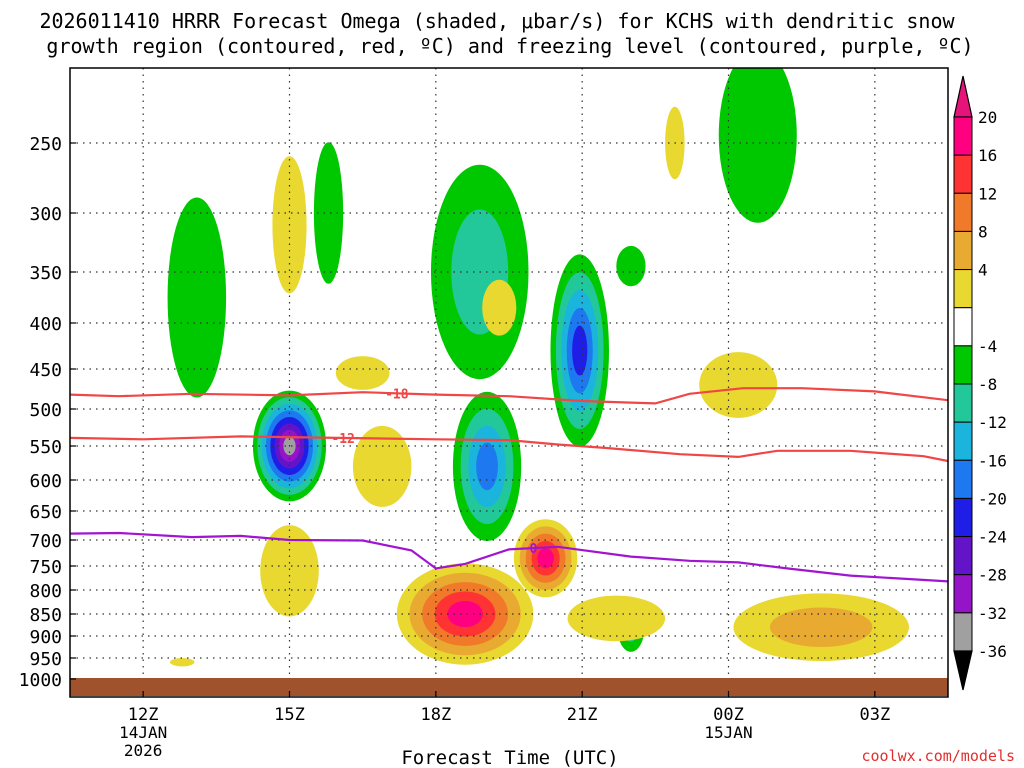 This screenshot has height=768, width=1024. Describe the element at coordinates (987, 117) in the screenshot. I see `colorbar-label-0: 20` at that location.